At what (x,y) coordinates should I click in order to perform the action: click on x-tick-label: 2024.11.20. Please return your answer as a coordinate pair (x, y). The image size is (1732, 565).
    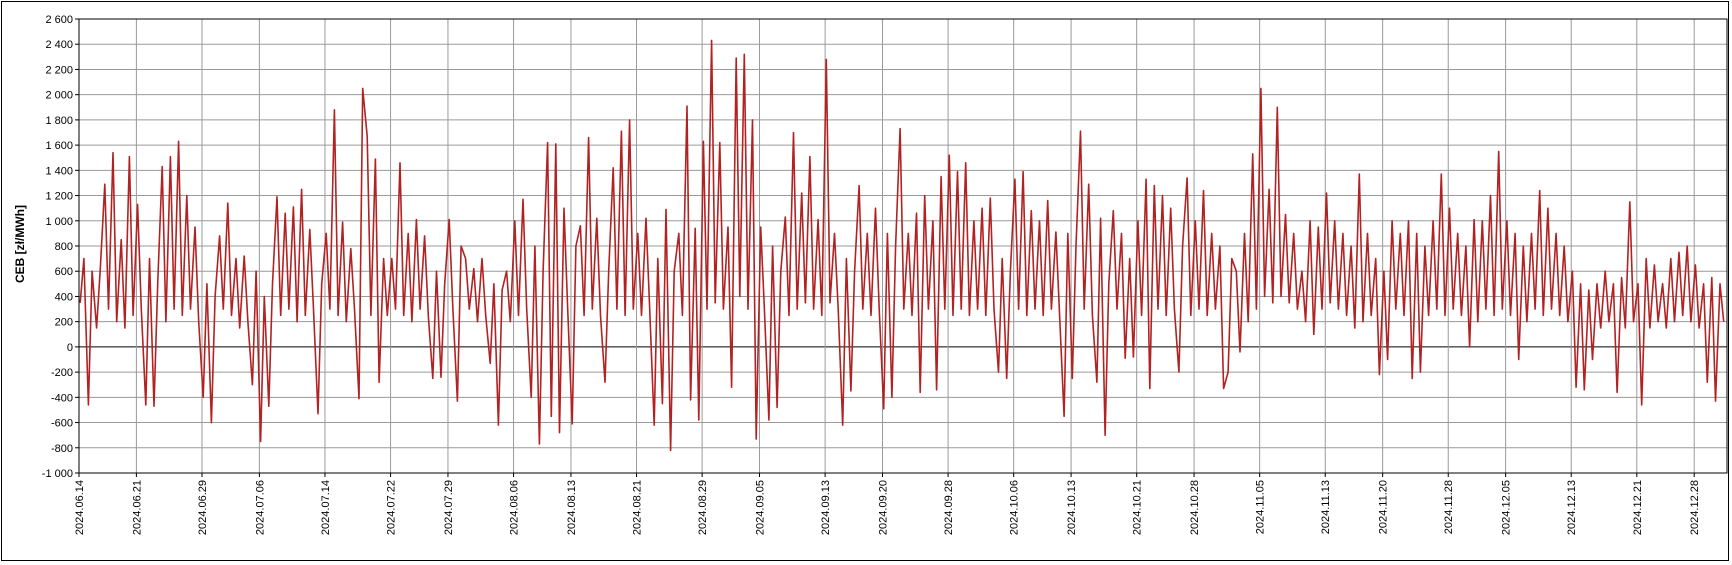
    Looking at the image, I should click on (1384, 507).